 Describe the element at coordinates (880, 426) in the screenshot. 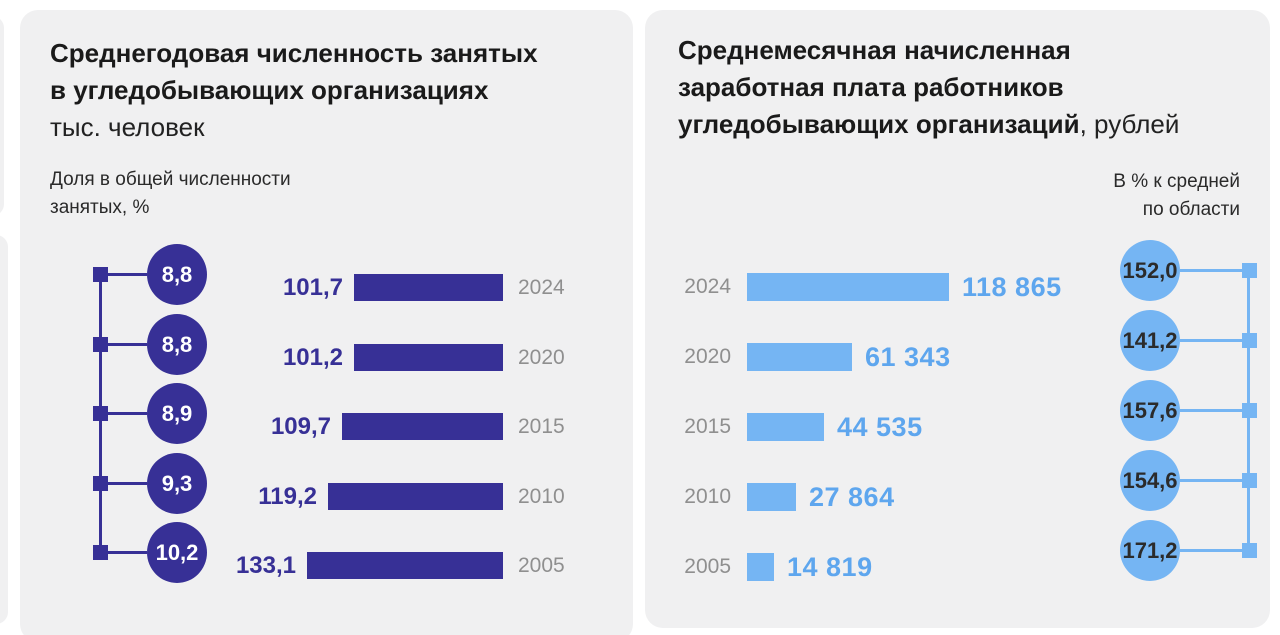

I see `wage-value: 44 535` at that location.